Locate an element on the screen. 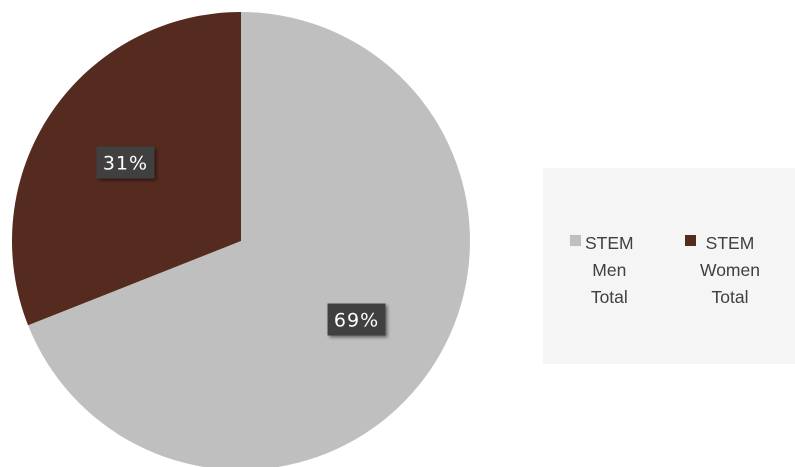 The width and height of the screenshot is (795, 467). legend-entry-men: STEM Men Total is located at coordinates (602, 270).